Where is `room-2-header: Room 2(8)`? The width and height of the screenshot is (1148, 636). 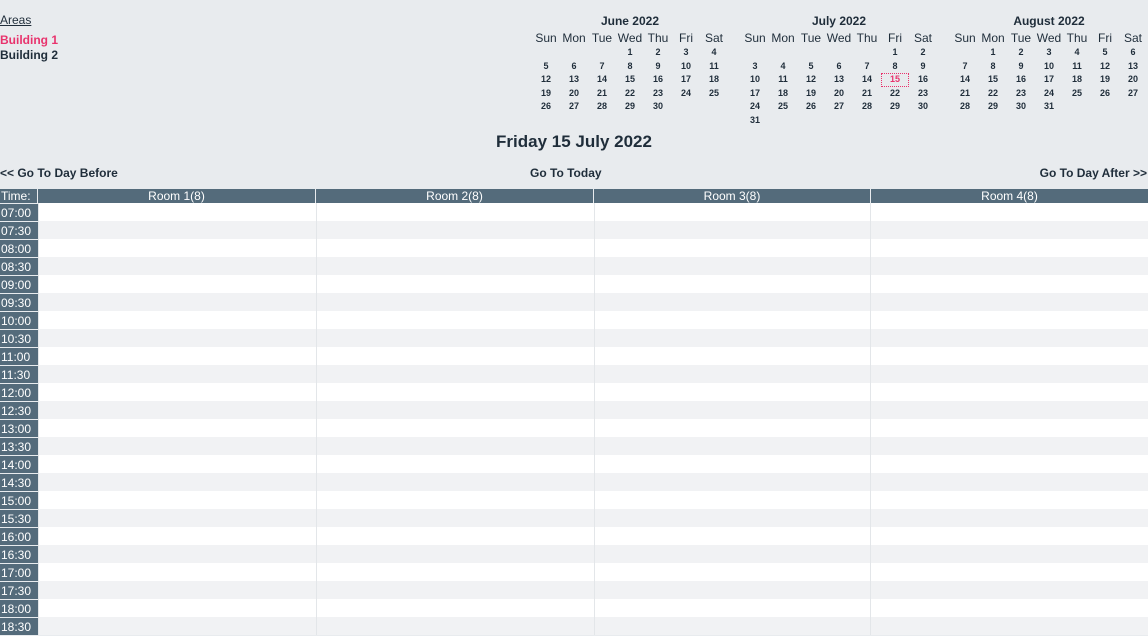
room-2-header: Room 2(8) is located at coordinates (454, 196).